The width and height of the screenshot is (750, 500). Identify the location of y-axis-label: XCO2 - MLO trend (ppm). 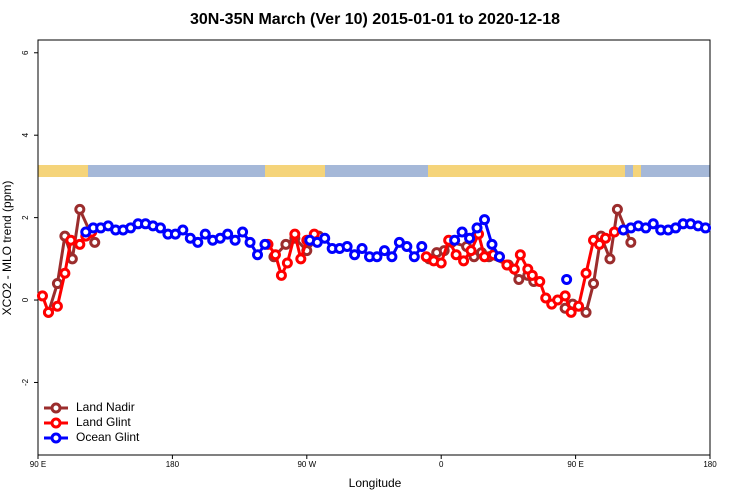
(7, 248).